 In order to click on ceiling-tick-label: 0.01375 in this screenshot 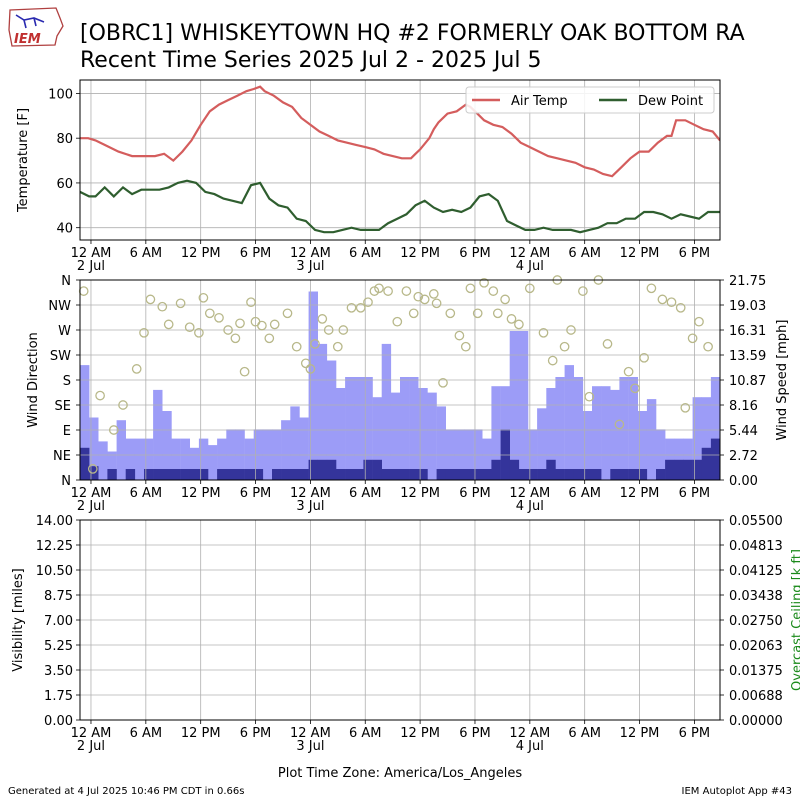, I will do `click(756, 671)`.